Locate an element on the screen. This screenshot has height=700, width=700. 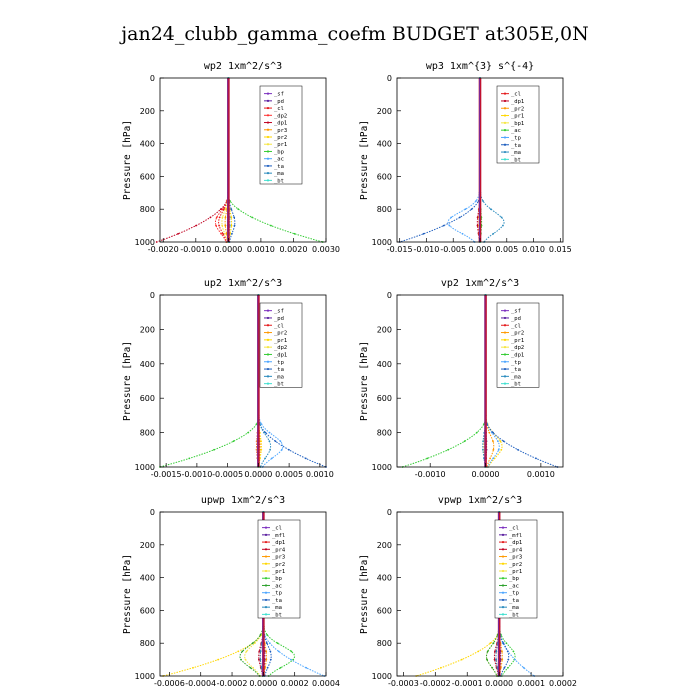
legend-entry: _bt is located at coordinates (279, 385).